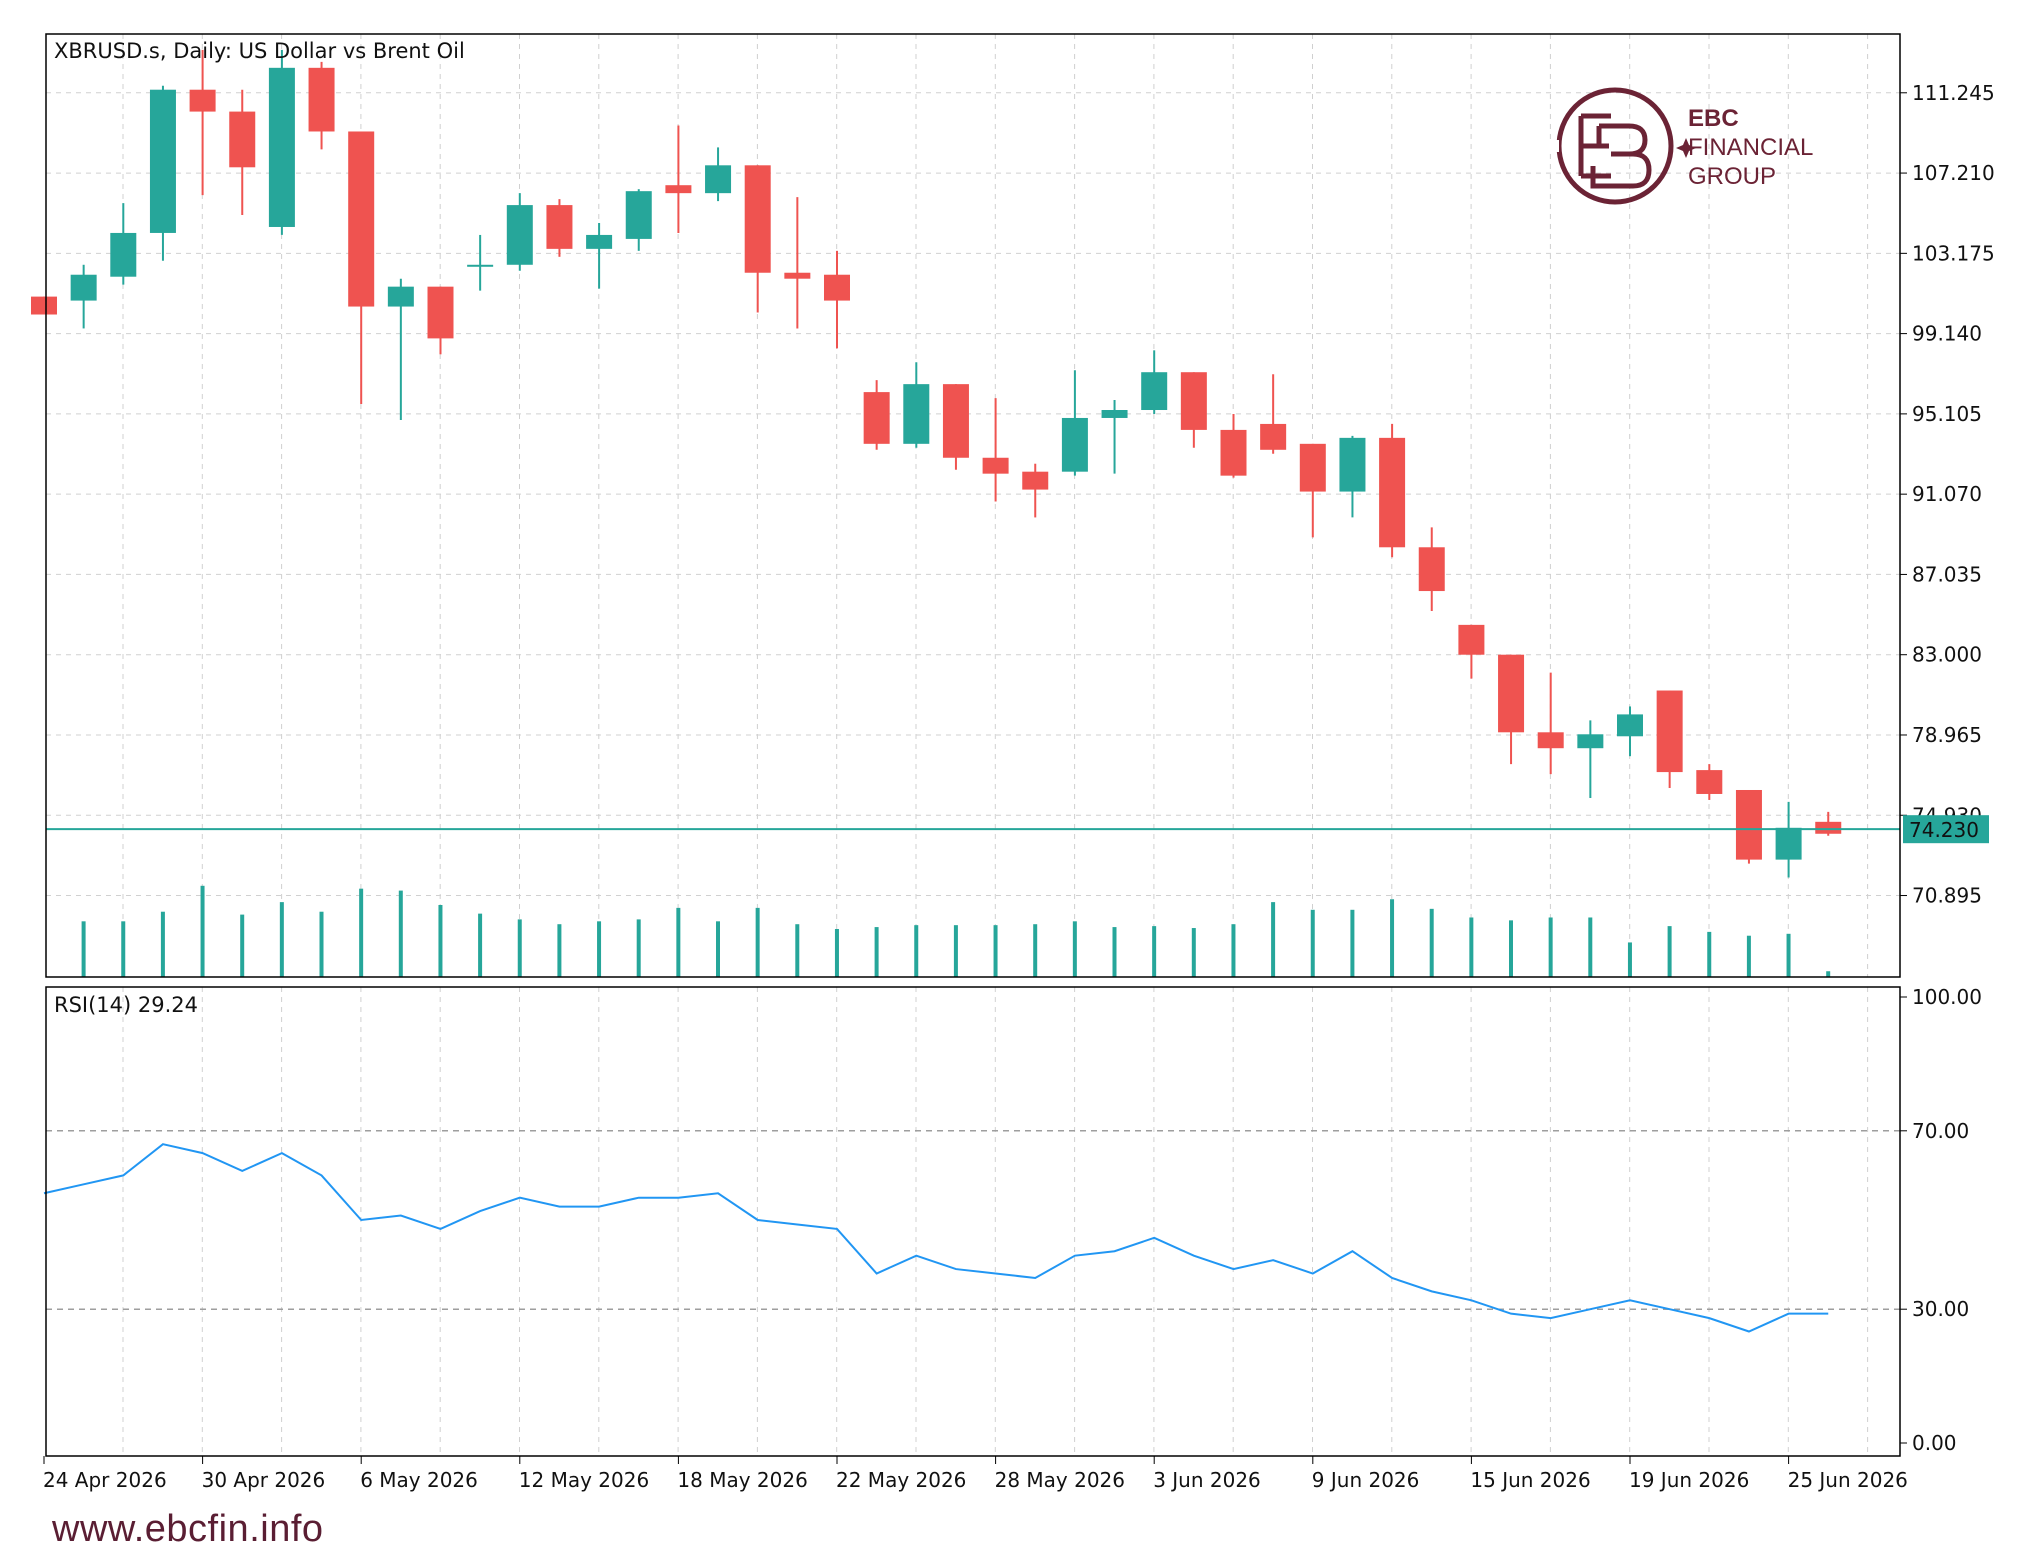 This screenshot has height=1568, width=2028. I want to click on x-tick-label: 22 May 2026, so click(901, 1480).